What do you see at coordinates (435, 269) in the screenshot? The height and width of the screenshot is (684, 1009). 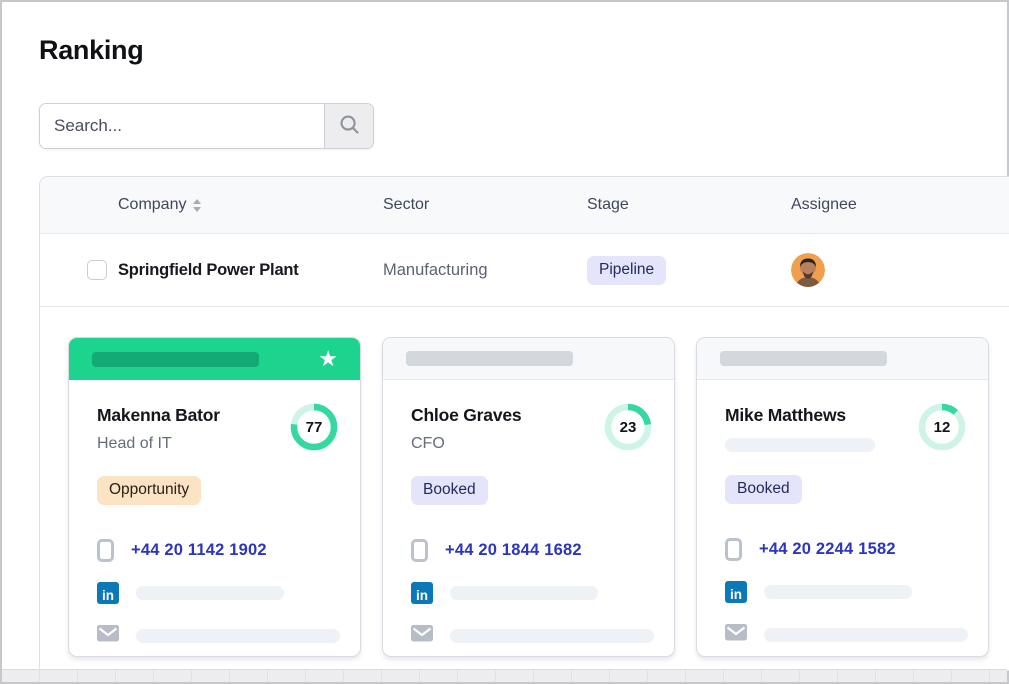 I see `sector-value: Manufacturing` at bounding box center [435, 269].